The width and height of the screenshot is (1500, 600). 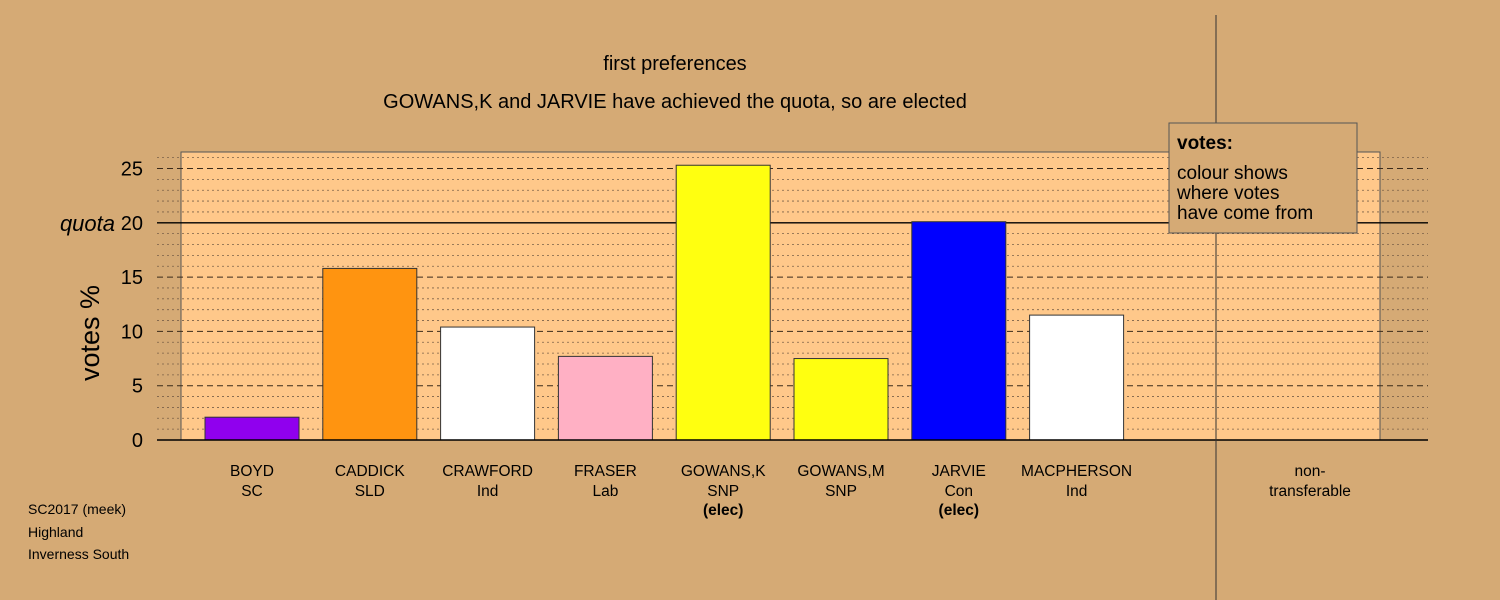 What do you see at coordinates (132, 224) in the screenshot?
I see `y-tick-label: 20` at bounding box center [132, 224].